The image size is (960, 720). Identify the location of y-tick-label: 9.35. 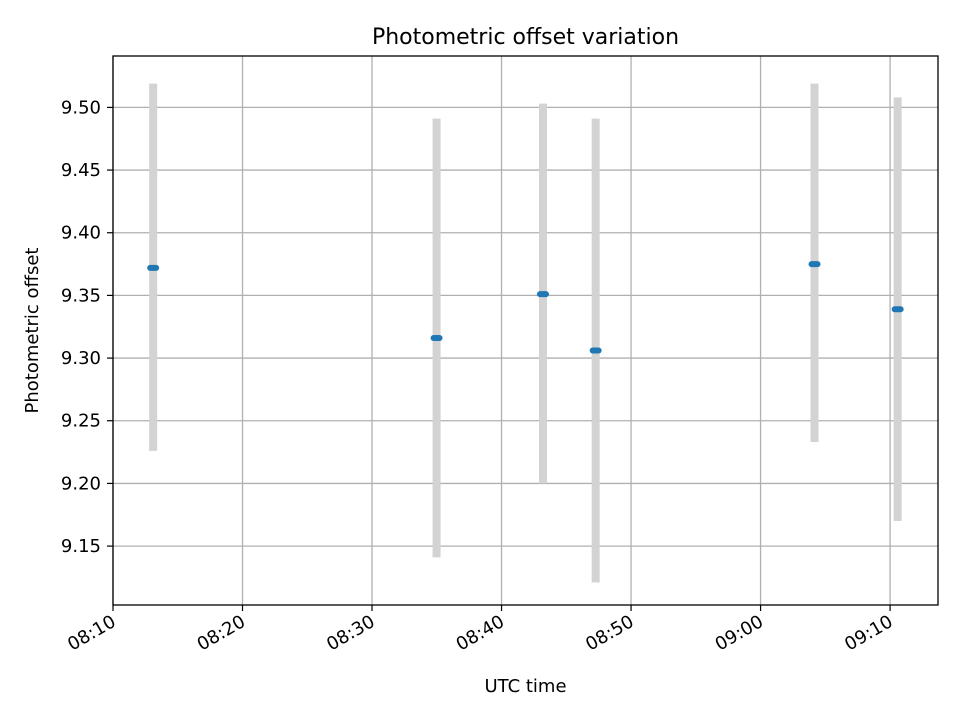
(81, 295).